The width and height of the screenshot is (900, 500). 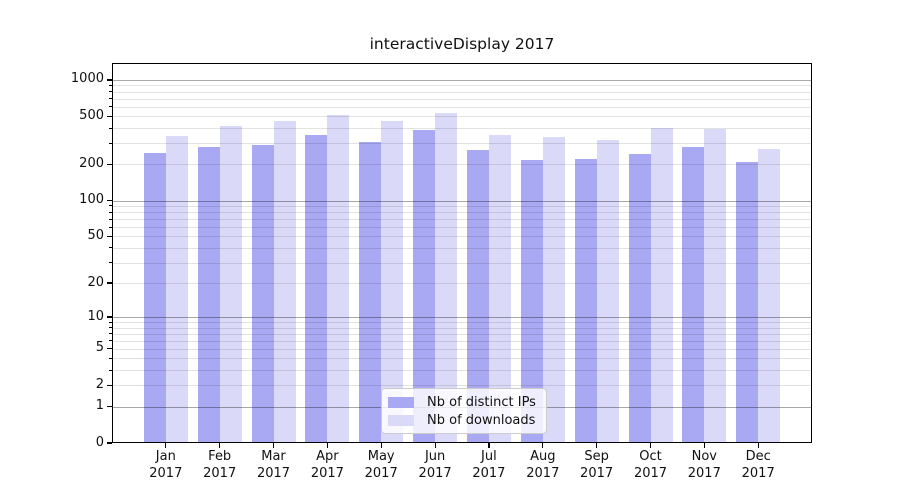 What do you see at coordinates (166, 445) in the screenshot?
I see `x-tick-jan` at bounding box center [166, 445].